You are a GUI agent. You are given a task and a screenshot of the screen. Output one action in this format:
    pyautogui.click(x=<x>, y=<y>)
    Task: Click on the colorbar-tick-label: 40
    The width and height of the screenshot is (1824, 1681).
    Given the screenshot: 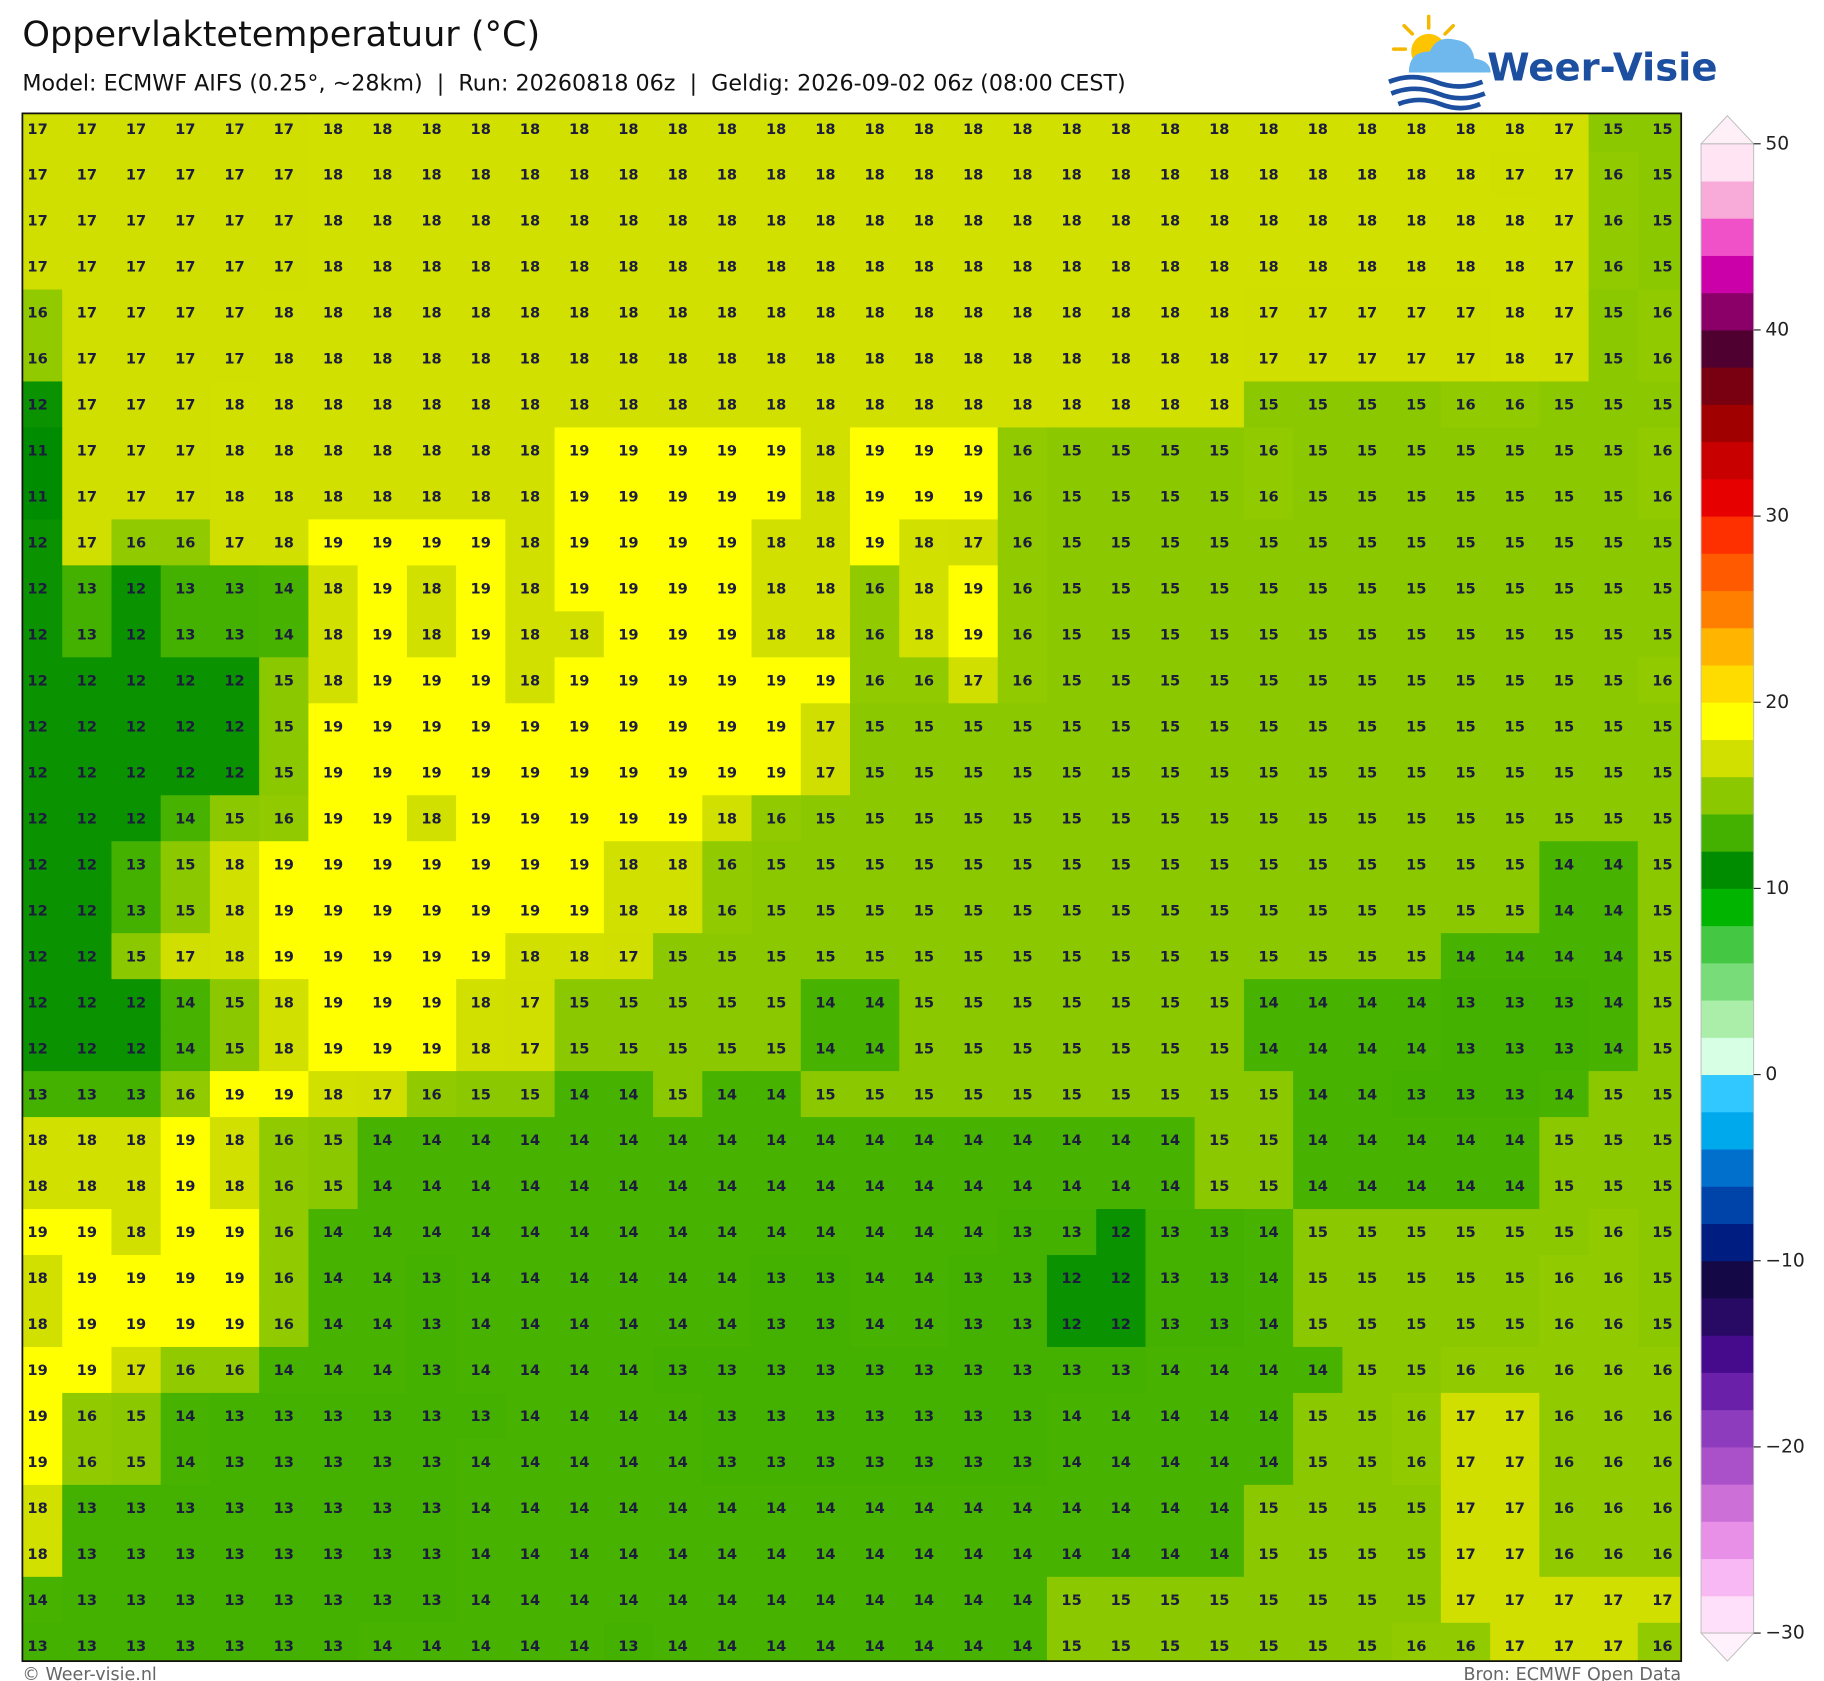 What is the action you would take?
    pyautogui.click(x=1777, y=329)
    